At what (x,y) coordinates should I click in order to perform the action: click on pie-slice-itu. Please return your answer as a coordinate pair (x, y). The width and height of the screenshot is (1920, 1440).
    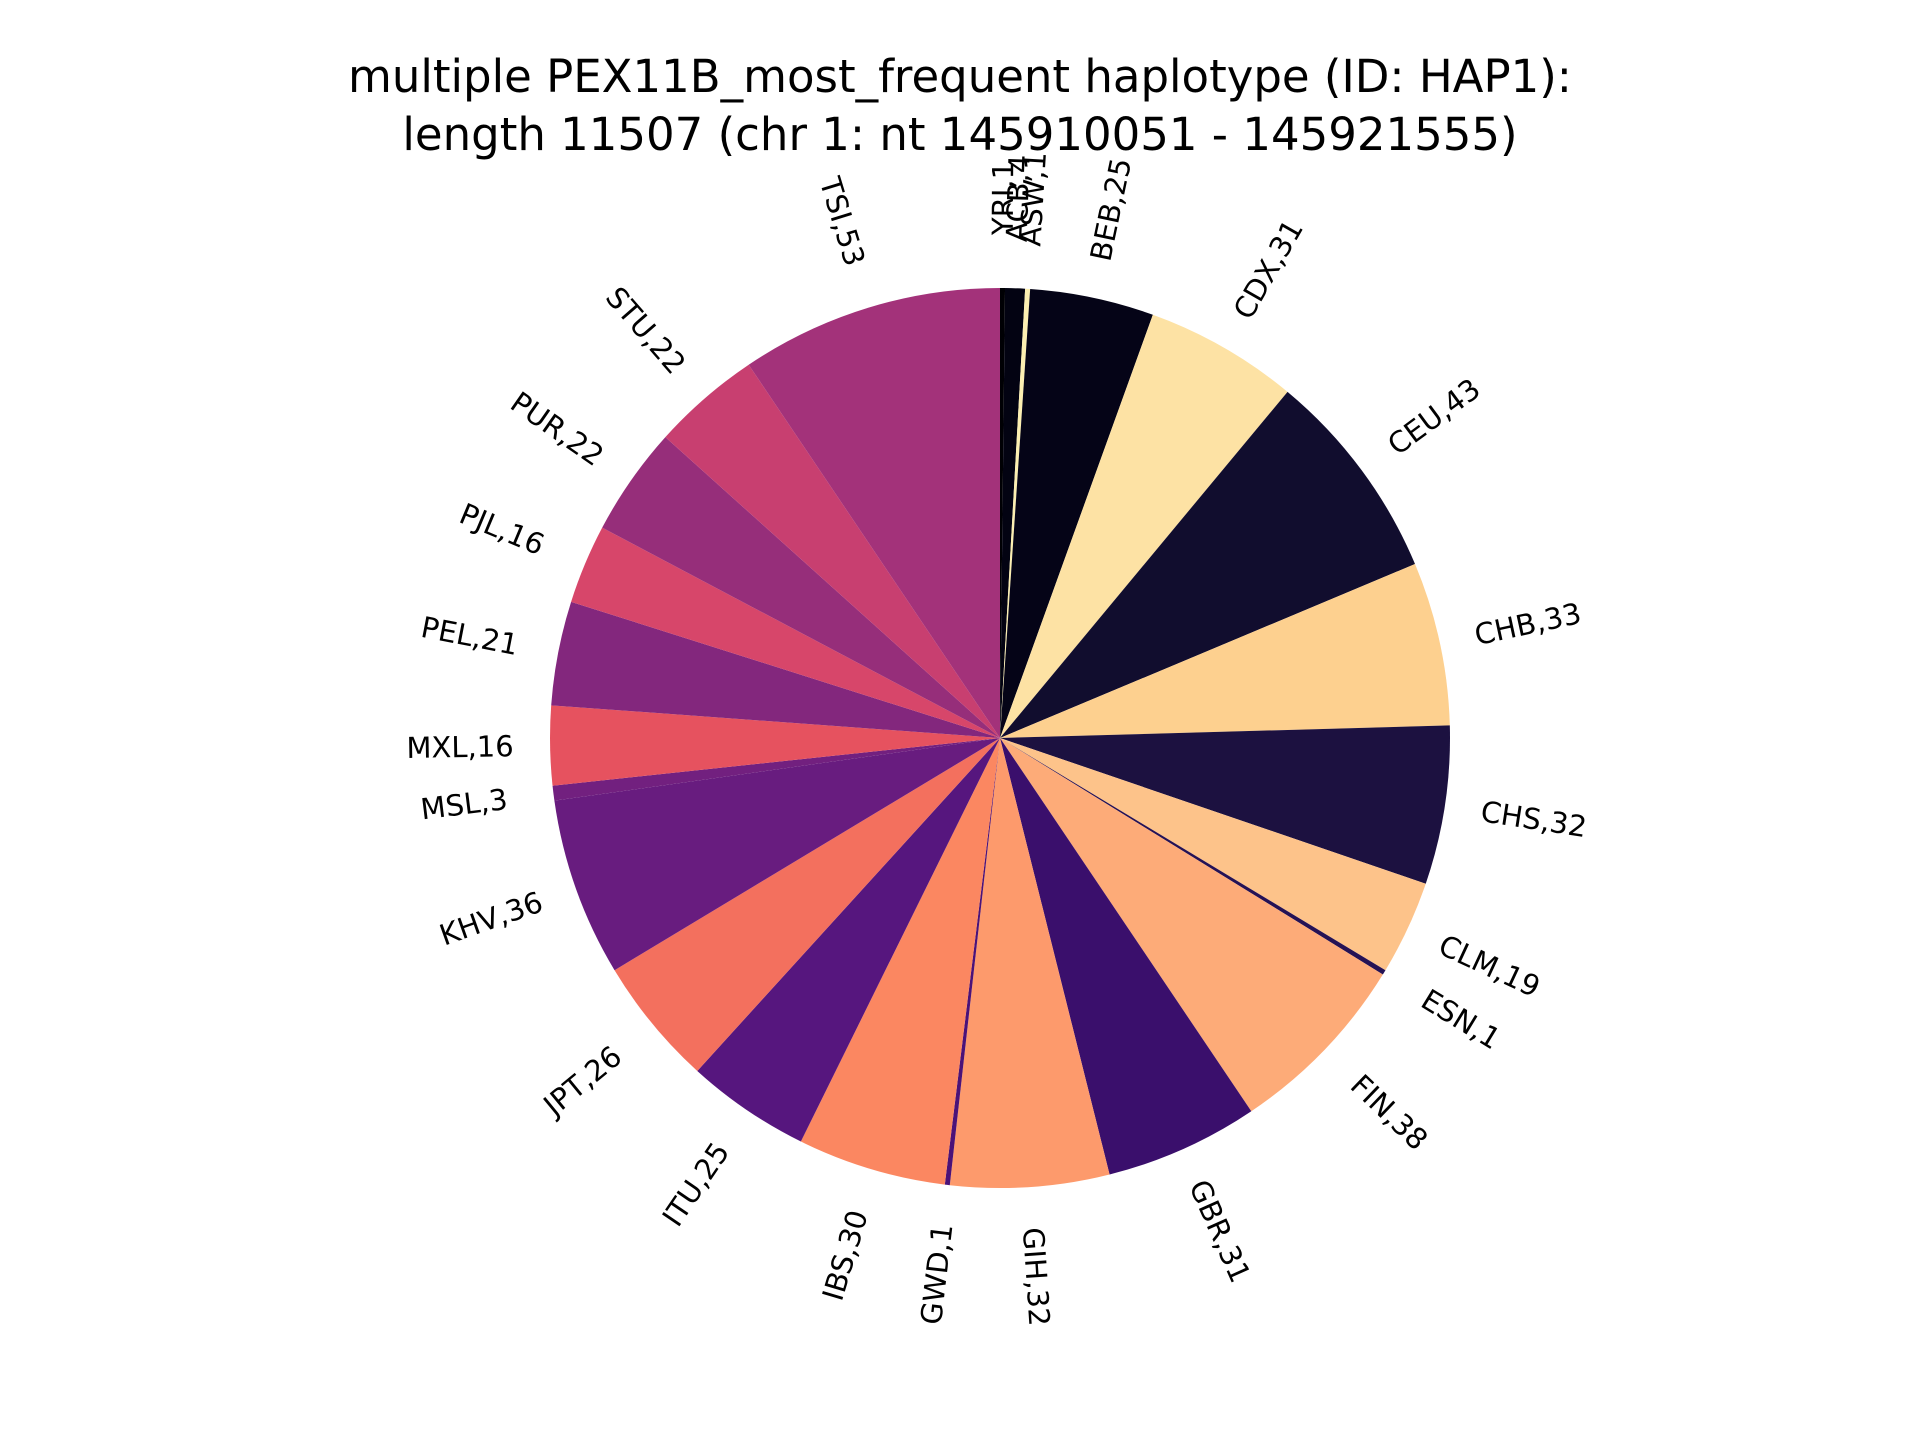
    Looking at the image, I should click on (848, 940).